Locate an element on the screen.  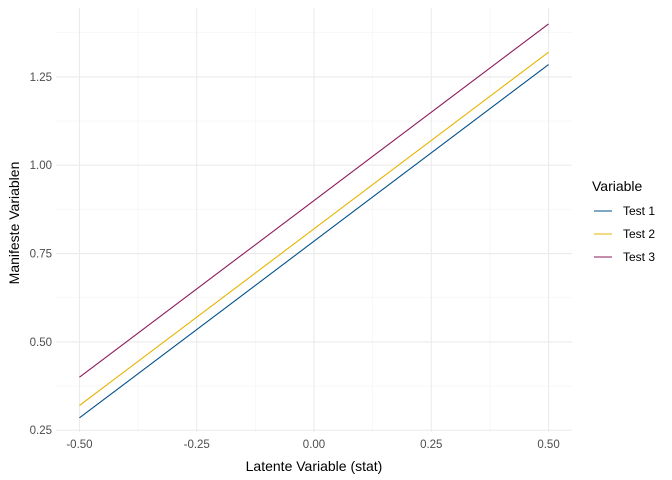
y-tick-label: 0.75 is located at coordinates (41, 255).